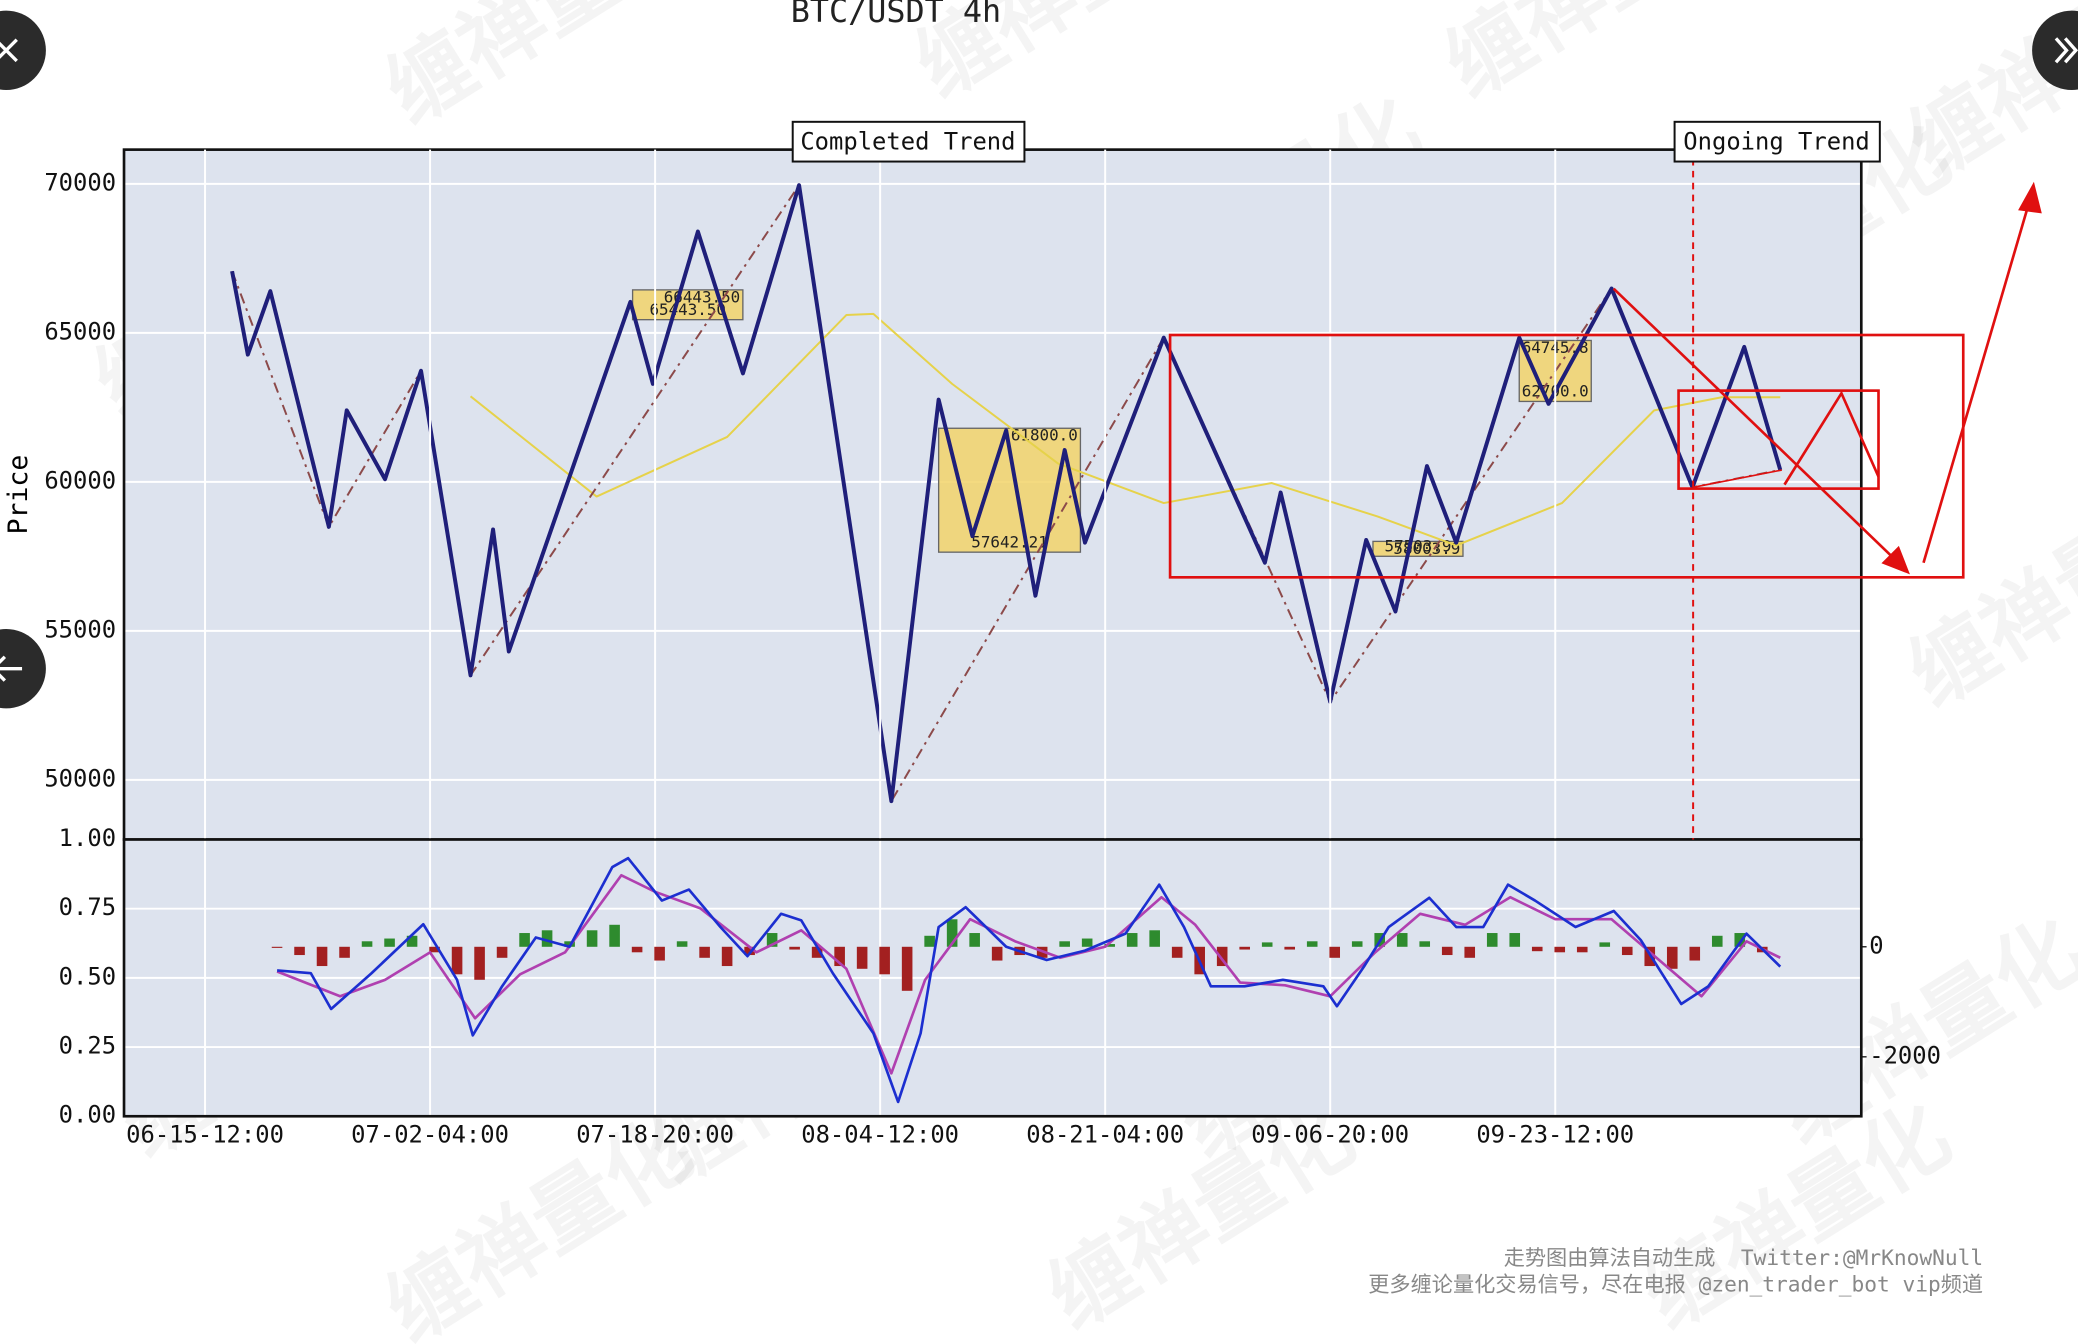  I want to click on y2-tick-label: 0, so click(1876, 945).